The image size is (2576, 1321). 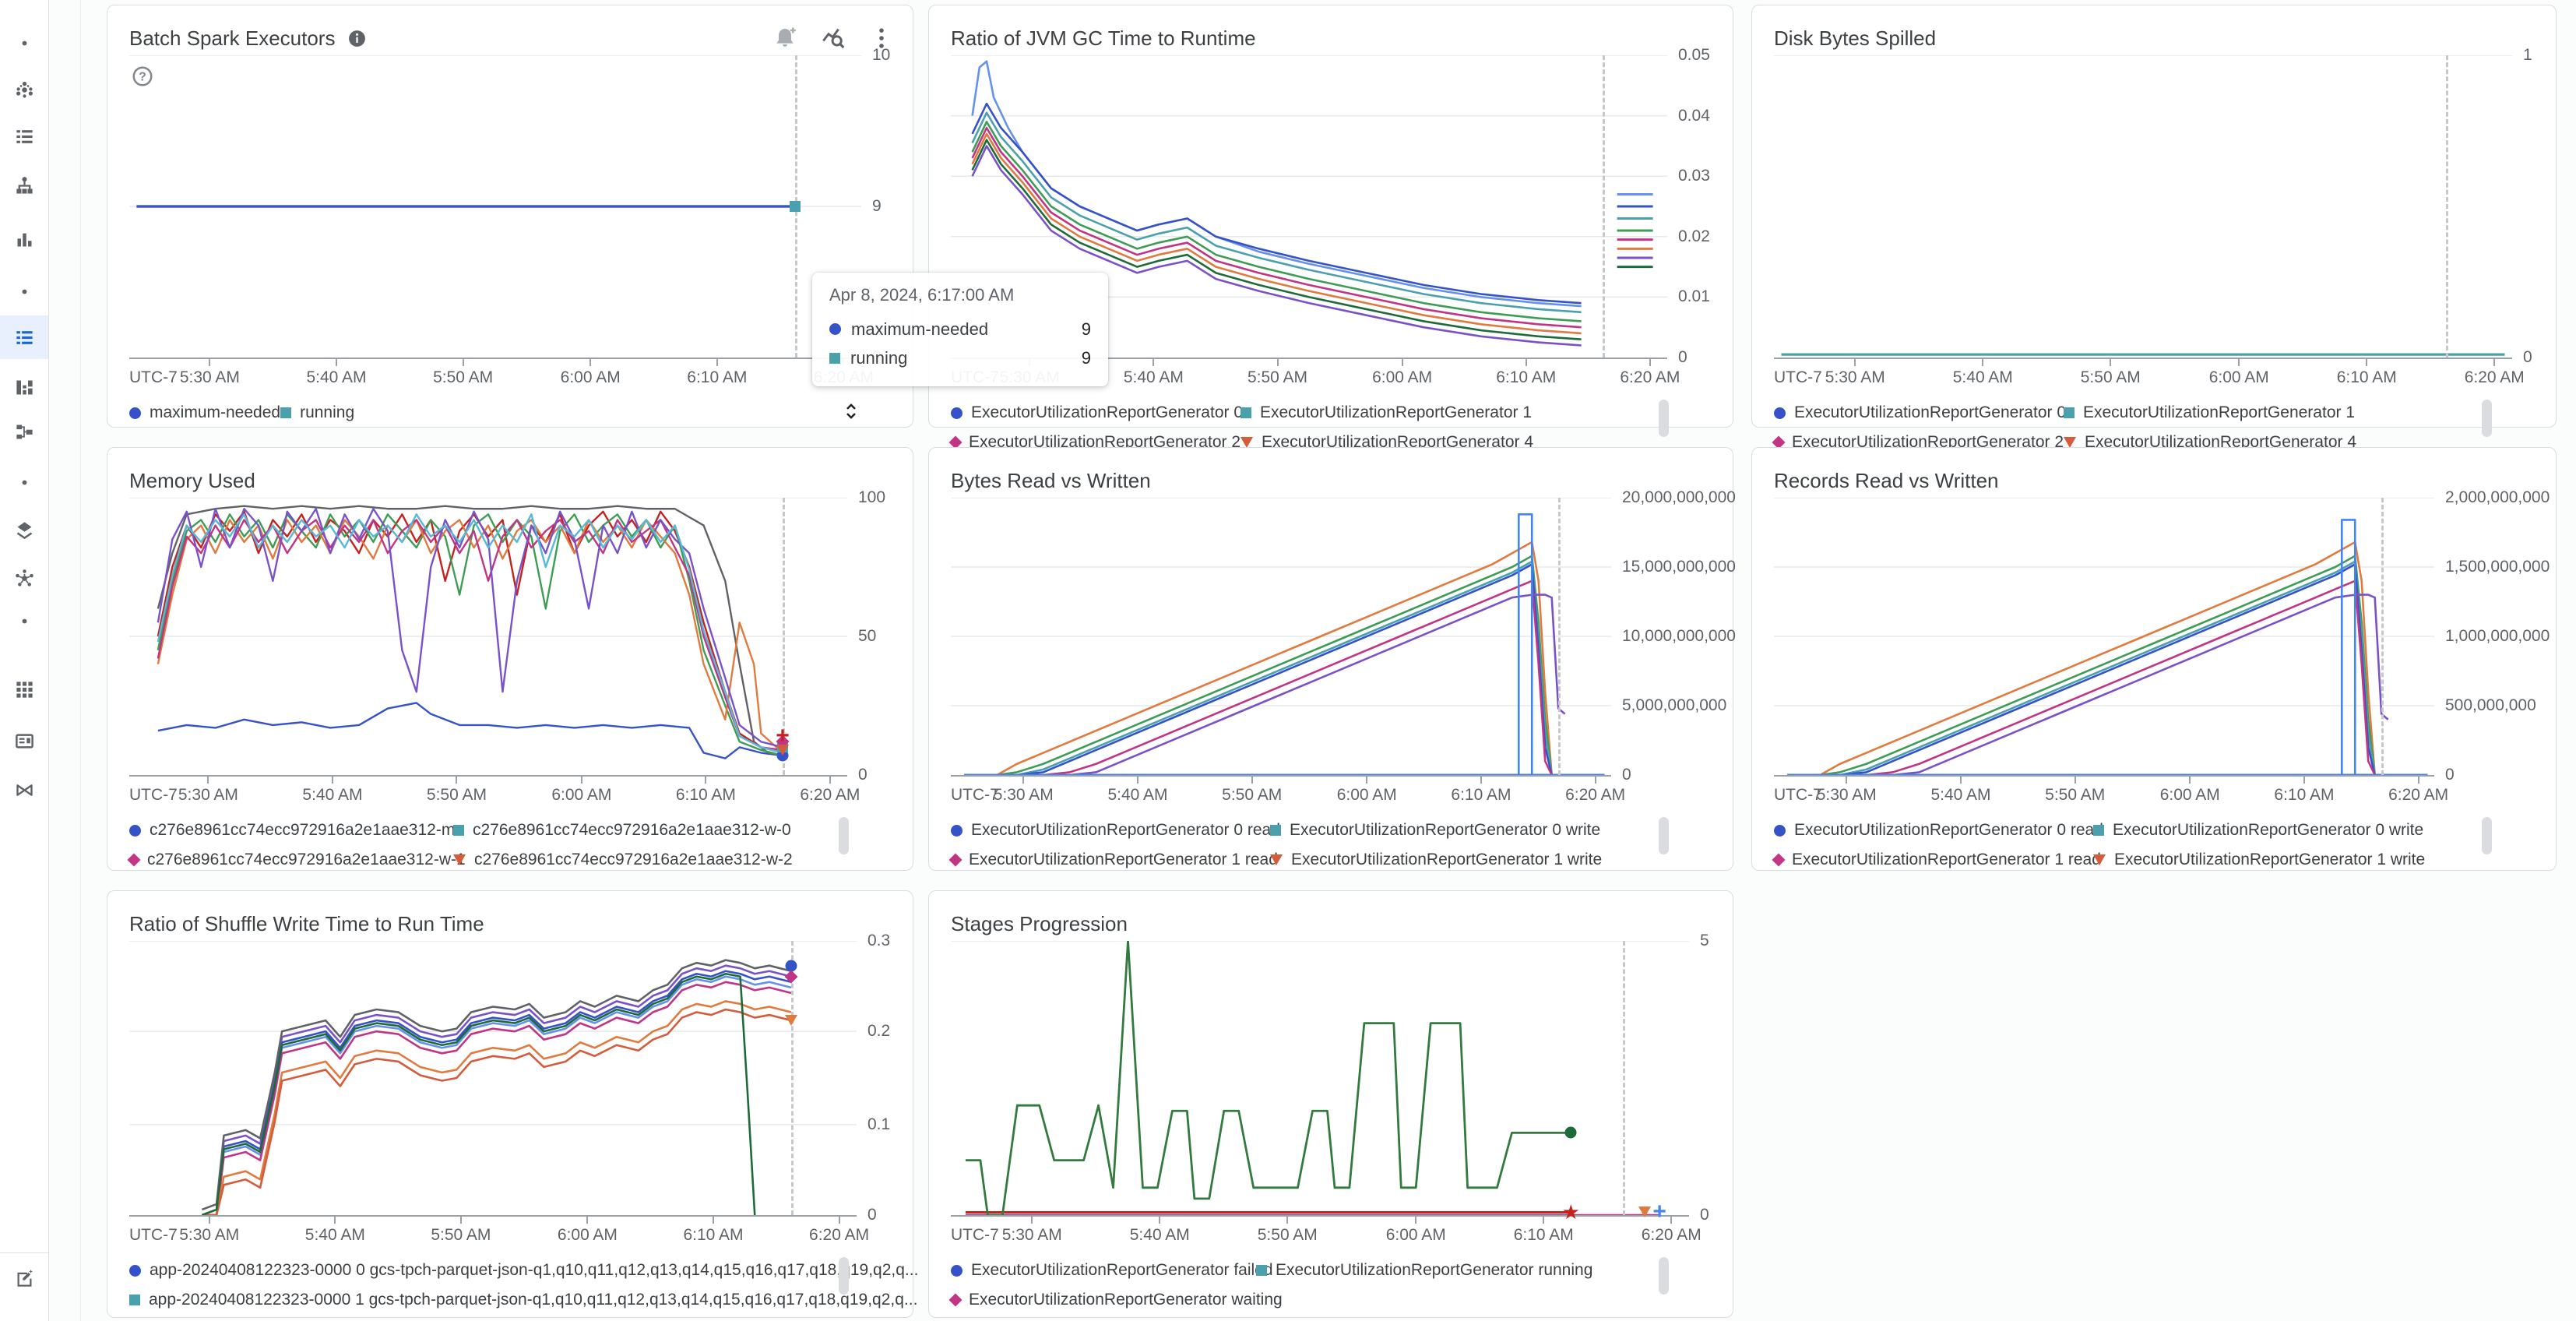 I want to click on legend-item: c276e8961cc74ecc972916a2e1aae312-m, so click(x=292, y=830).